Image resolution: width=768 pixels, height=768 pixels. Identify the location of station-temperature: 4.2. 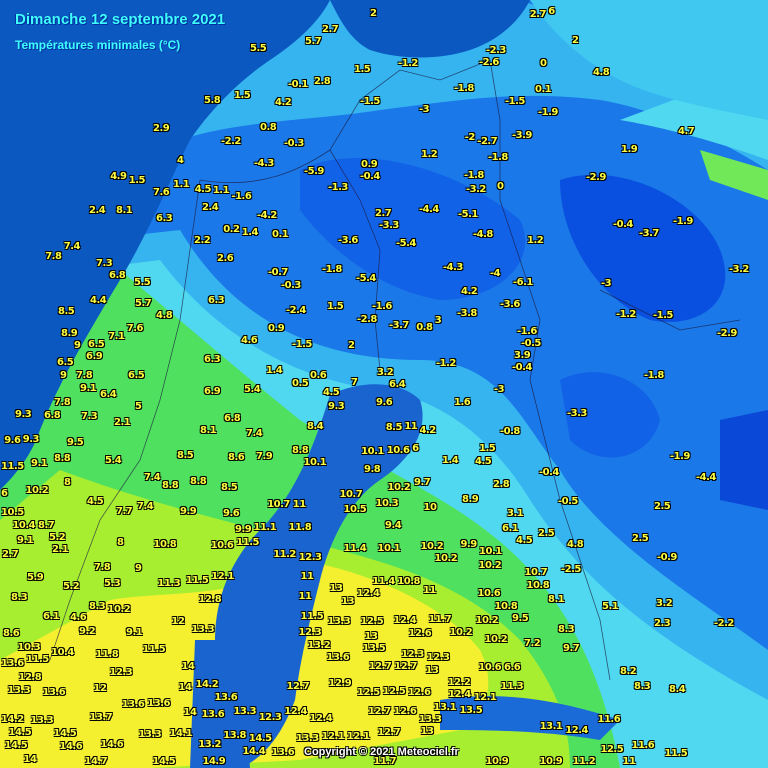
(283, 102).